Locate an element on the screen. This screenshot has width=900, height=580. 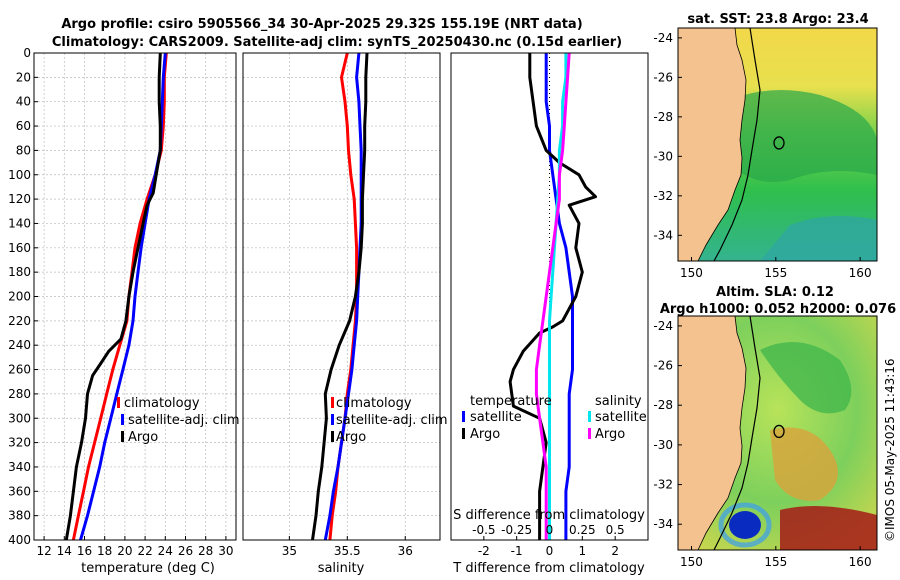
x-tick-label: 12 is located at coordinates (43, 551).